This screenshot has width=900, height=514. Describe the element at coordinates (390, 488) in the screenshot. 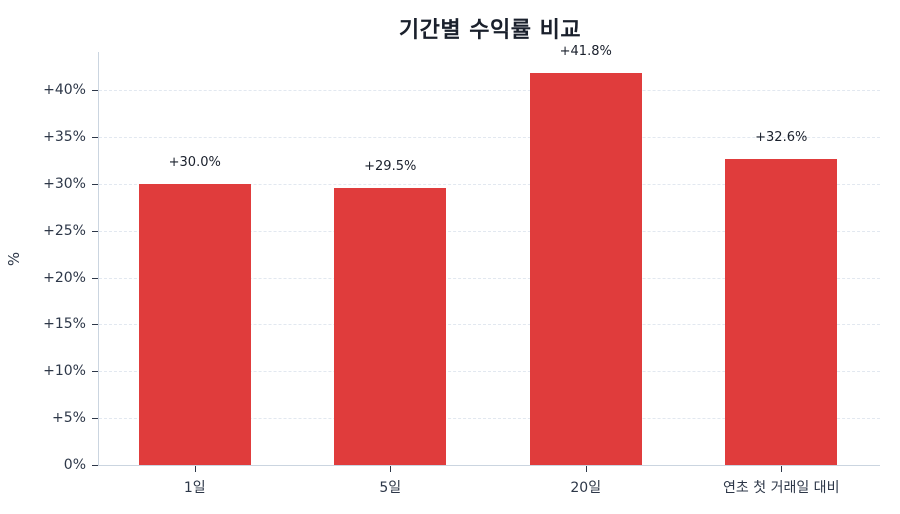

I see `x-tick-label: 5일` at that location.